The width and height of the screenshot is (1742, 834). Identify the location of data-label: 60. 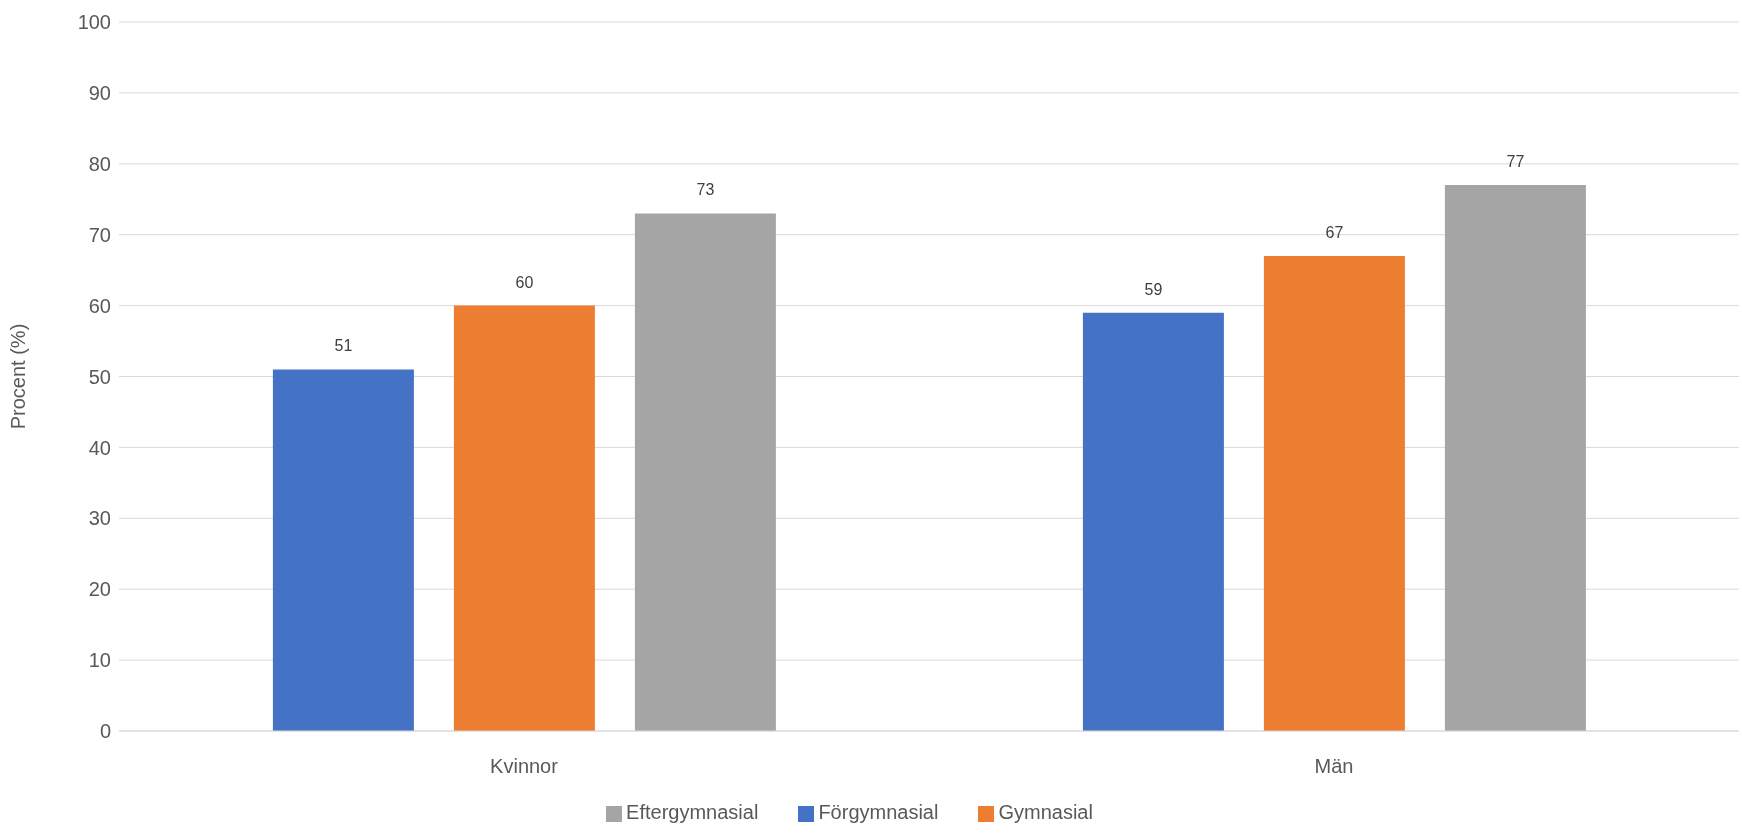
(524, 282).